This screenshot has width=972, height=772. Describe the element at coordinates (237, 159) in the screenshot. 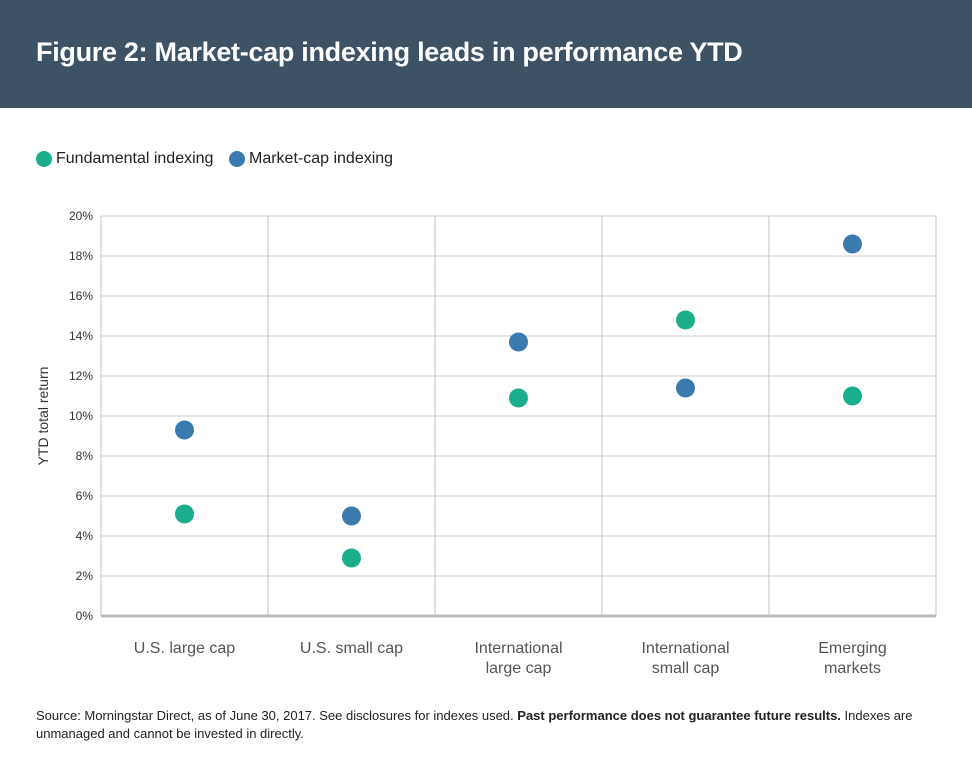

I see `legend-marker-market-cap` at that location.